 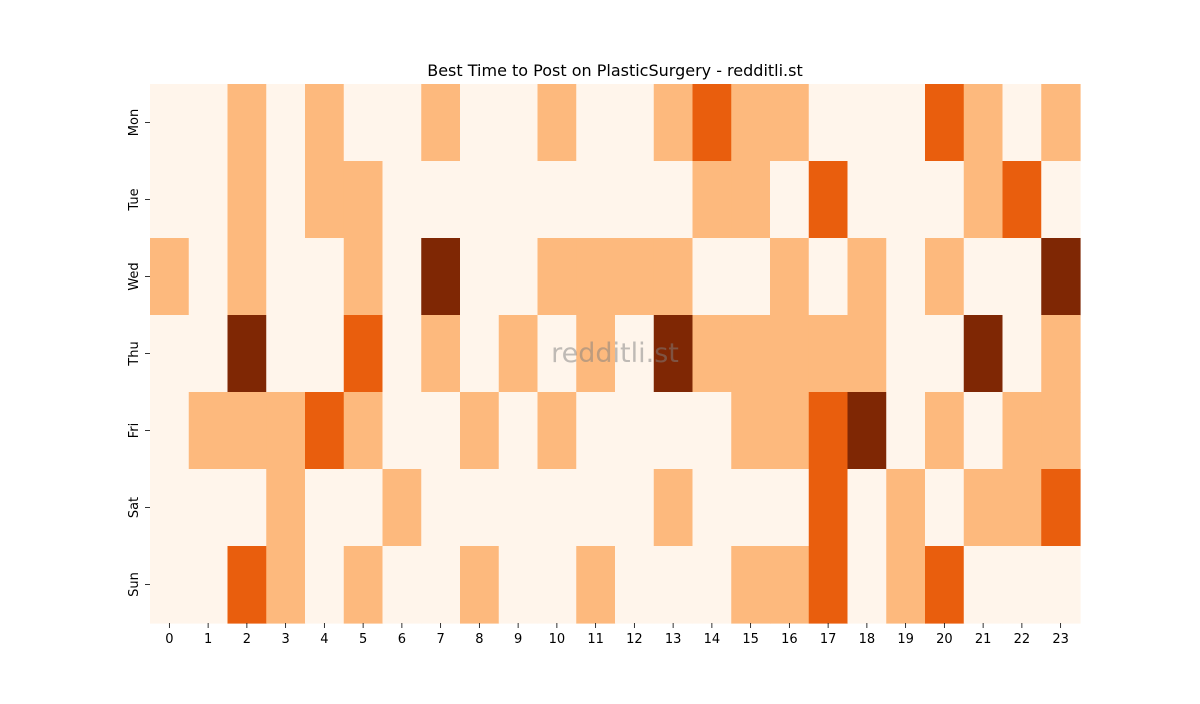 I want to click on y-tick-label-wed: Wed, so click(x=134, y=276).